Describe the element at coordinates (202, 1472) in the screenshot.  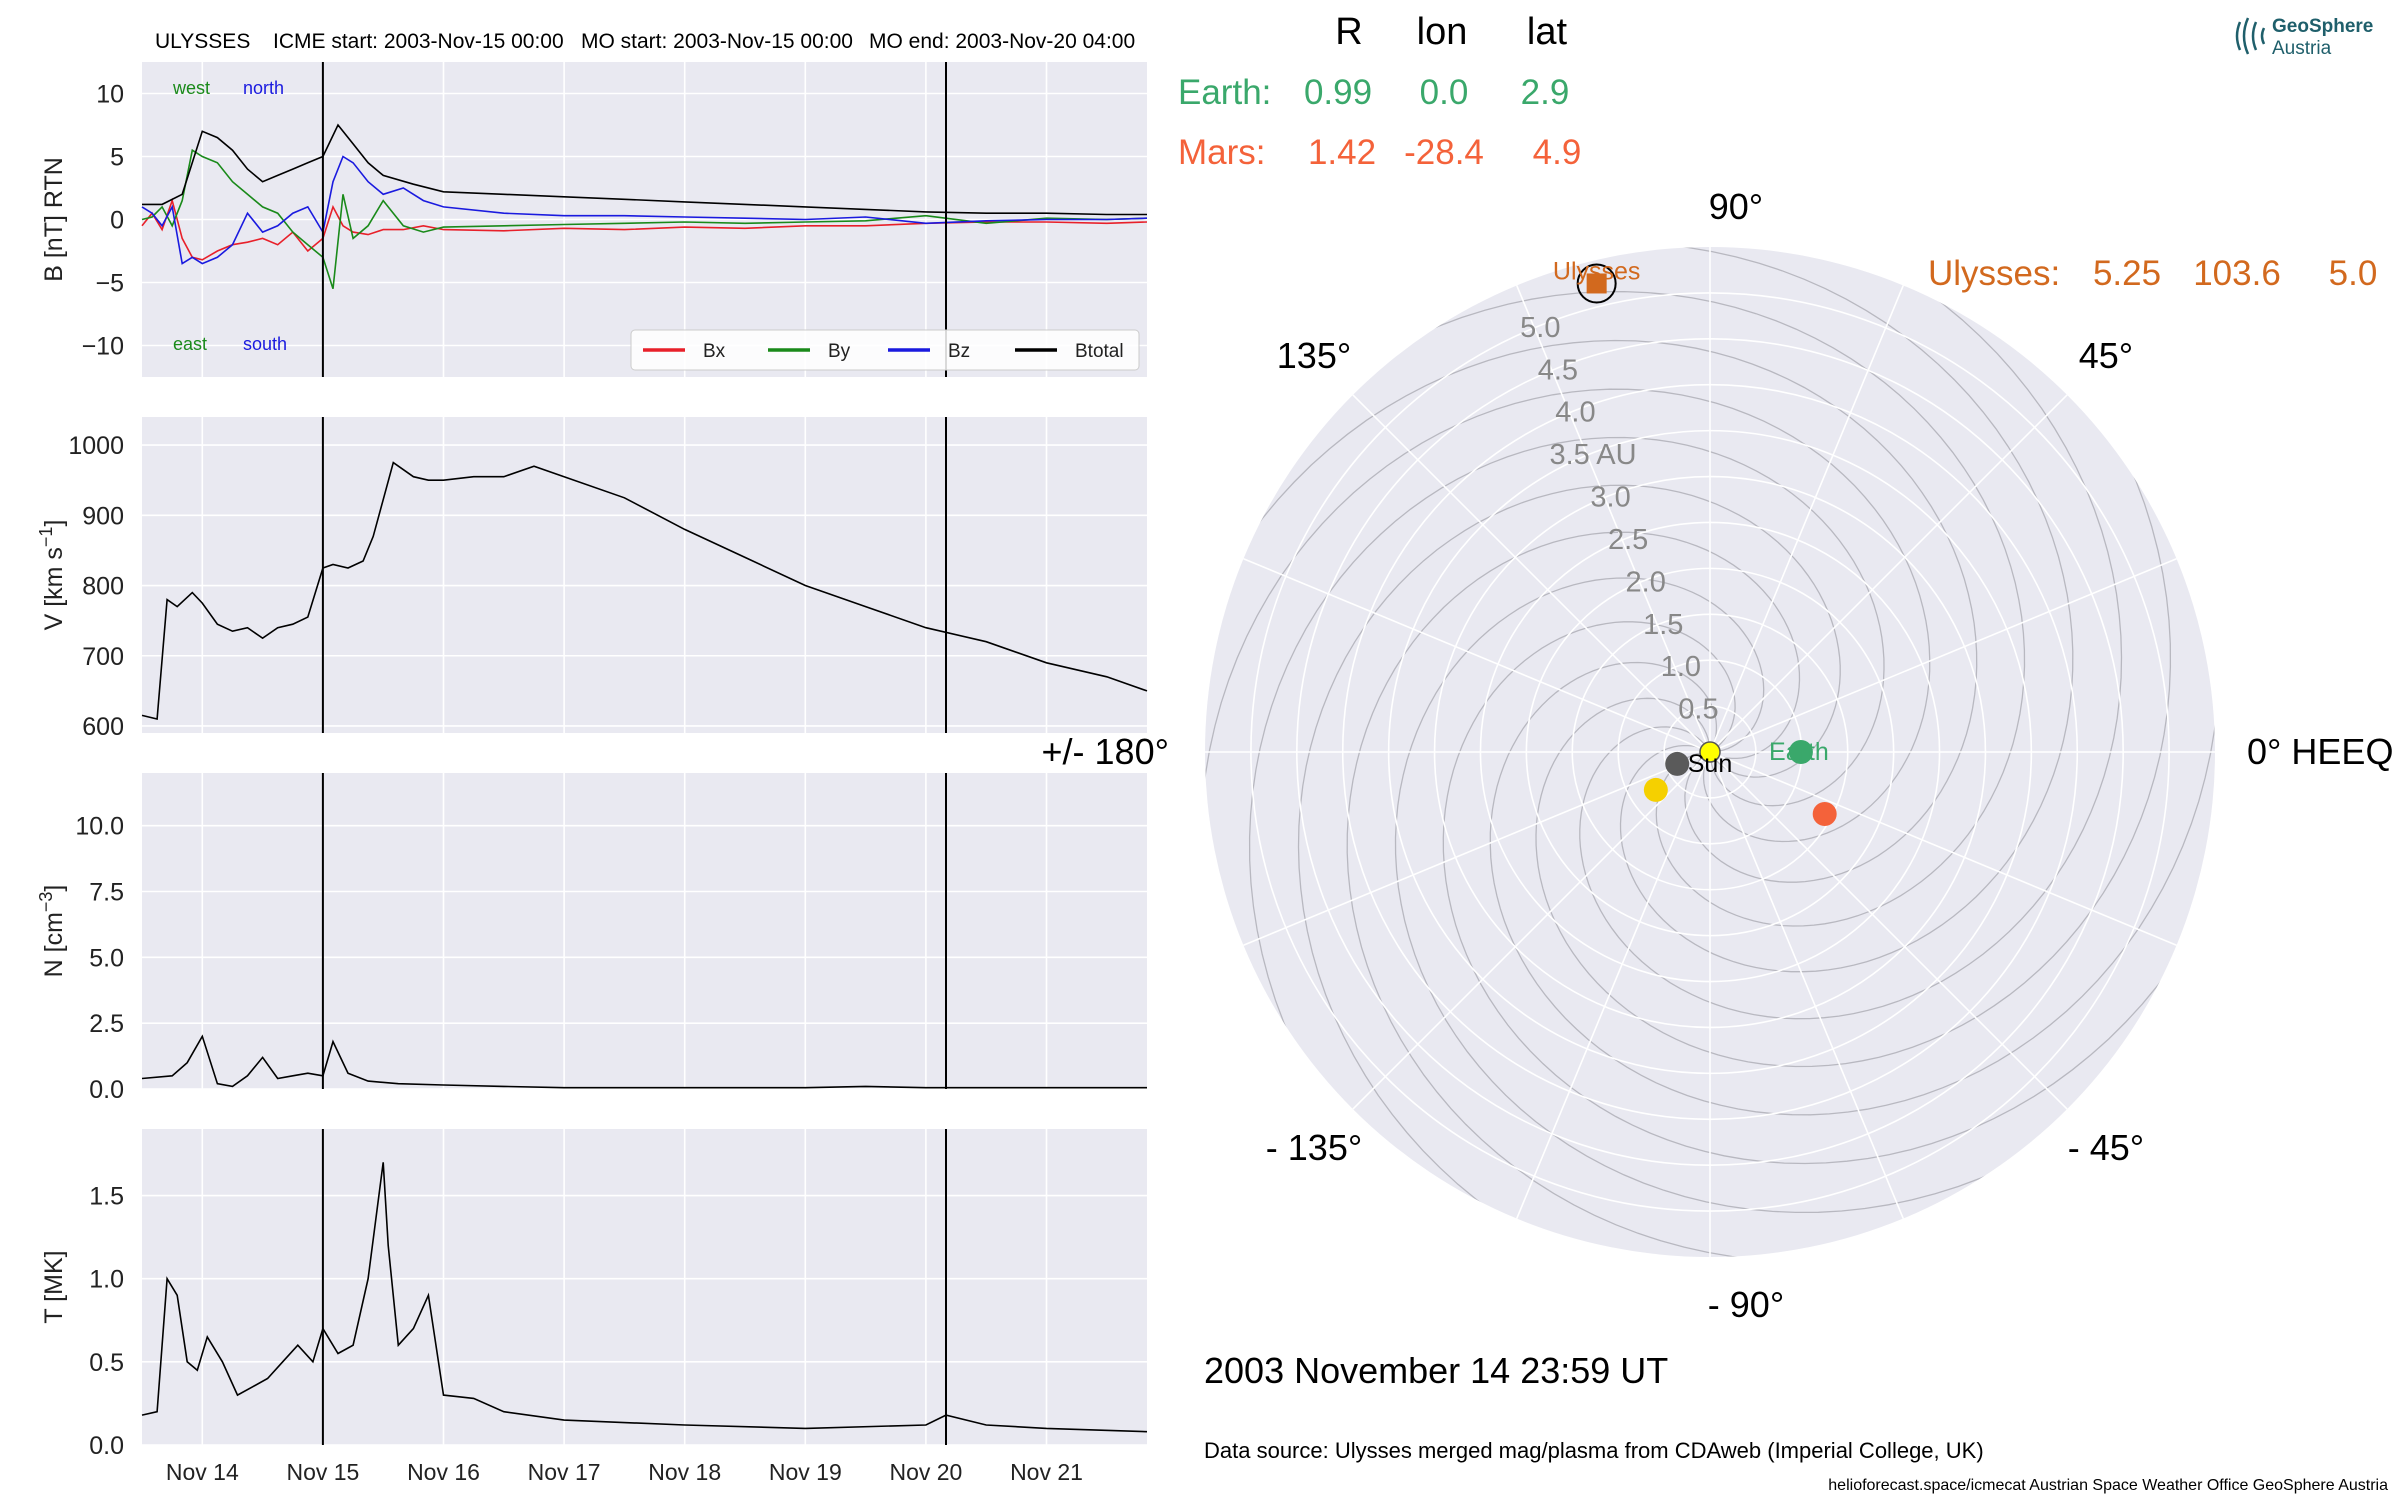
I see `x-tick-label: Nov 14` at that location.